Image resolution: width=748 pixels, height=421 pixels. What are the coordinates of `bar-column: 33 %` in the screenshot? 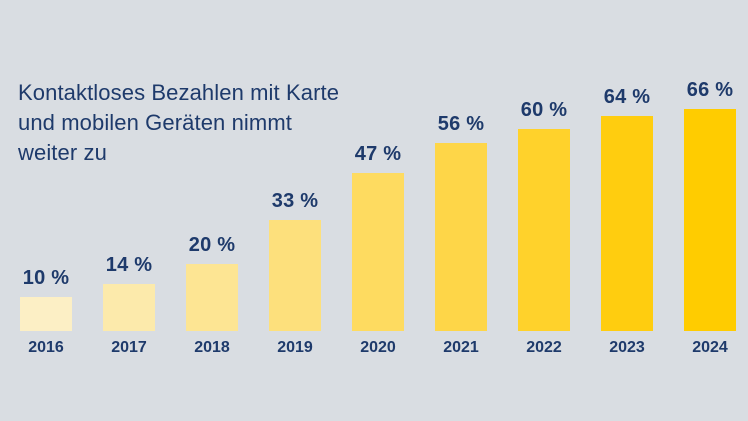 It's located at (295, 260).